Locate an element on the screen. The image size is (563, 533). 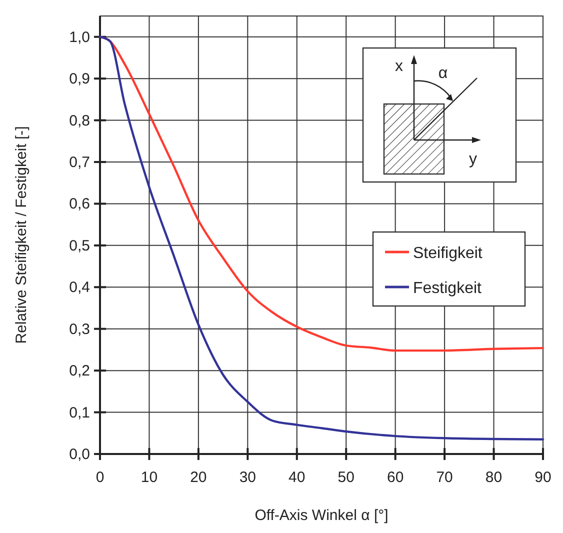
x-tick-label: 50 is located at coordinates (346, 477).